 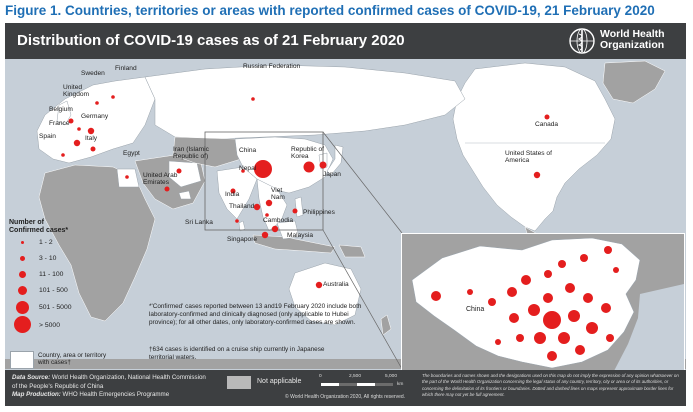 What do you see at coordinates (537, 175) in the screenshot?
I see `bubble-usa` at bounding box center [537, 175].